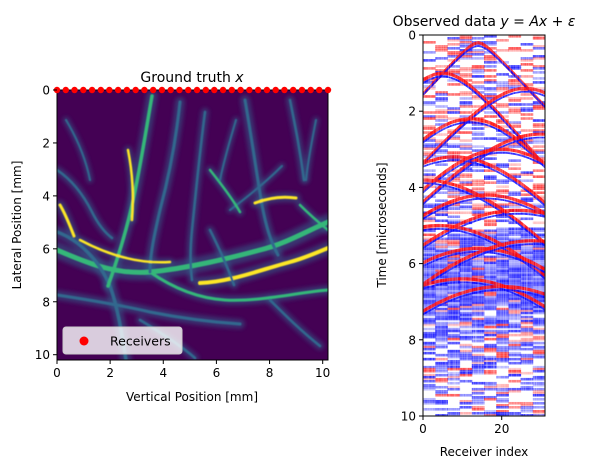 The image size is (599, 470). Describe the element at coordinates (423, 429) in the screenshot. I see `right-x-tick-label: 0` at that location.